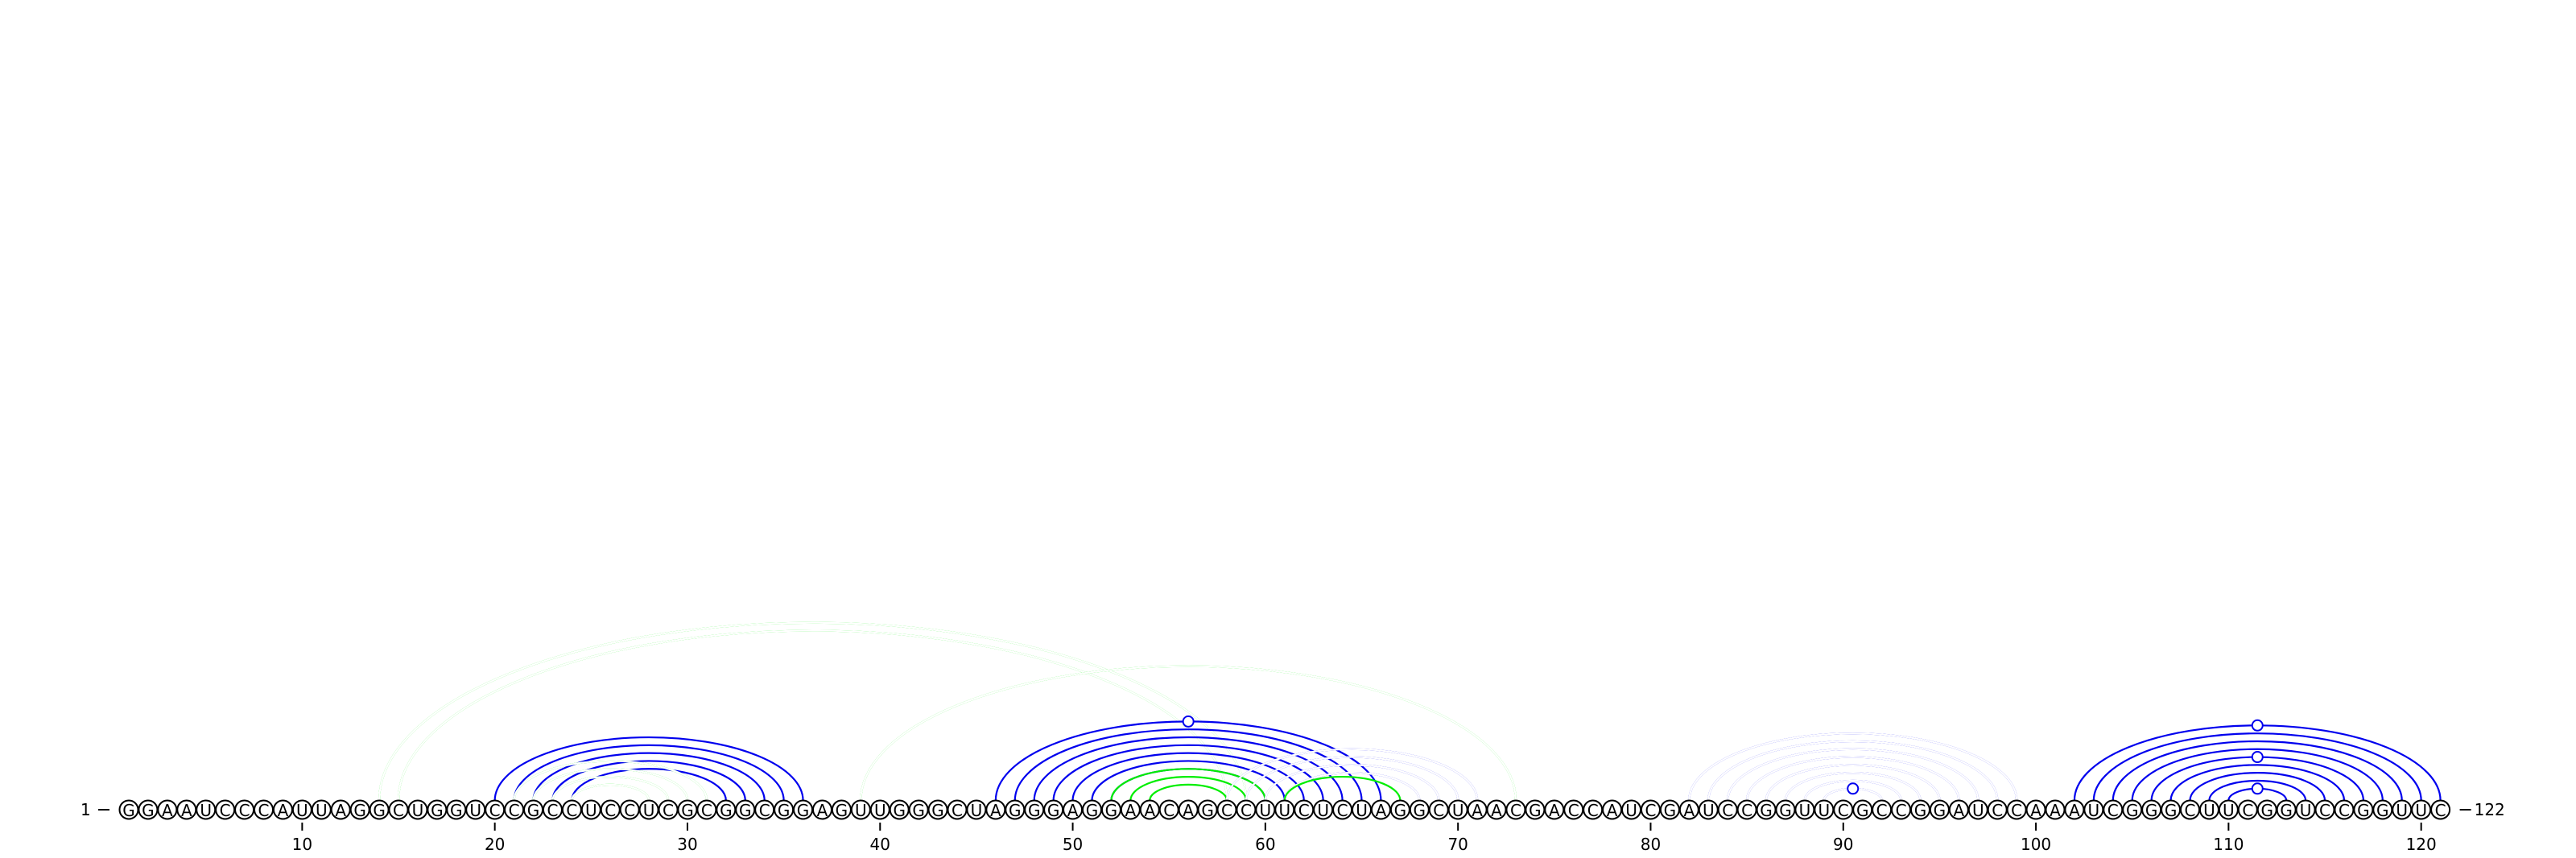  I want to click on nucleotide-108-letter: C, so click(2190, 811).